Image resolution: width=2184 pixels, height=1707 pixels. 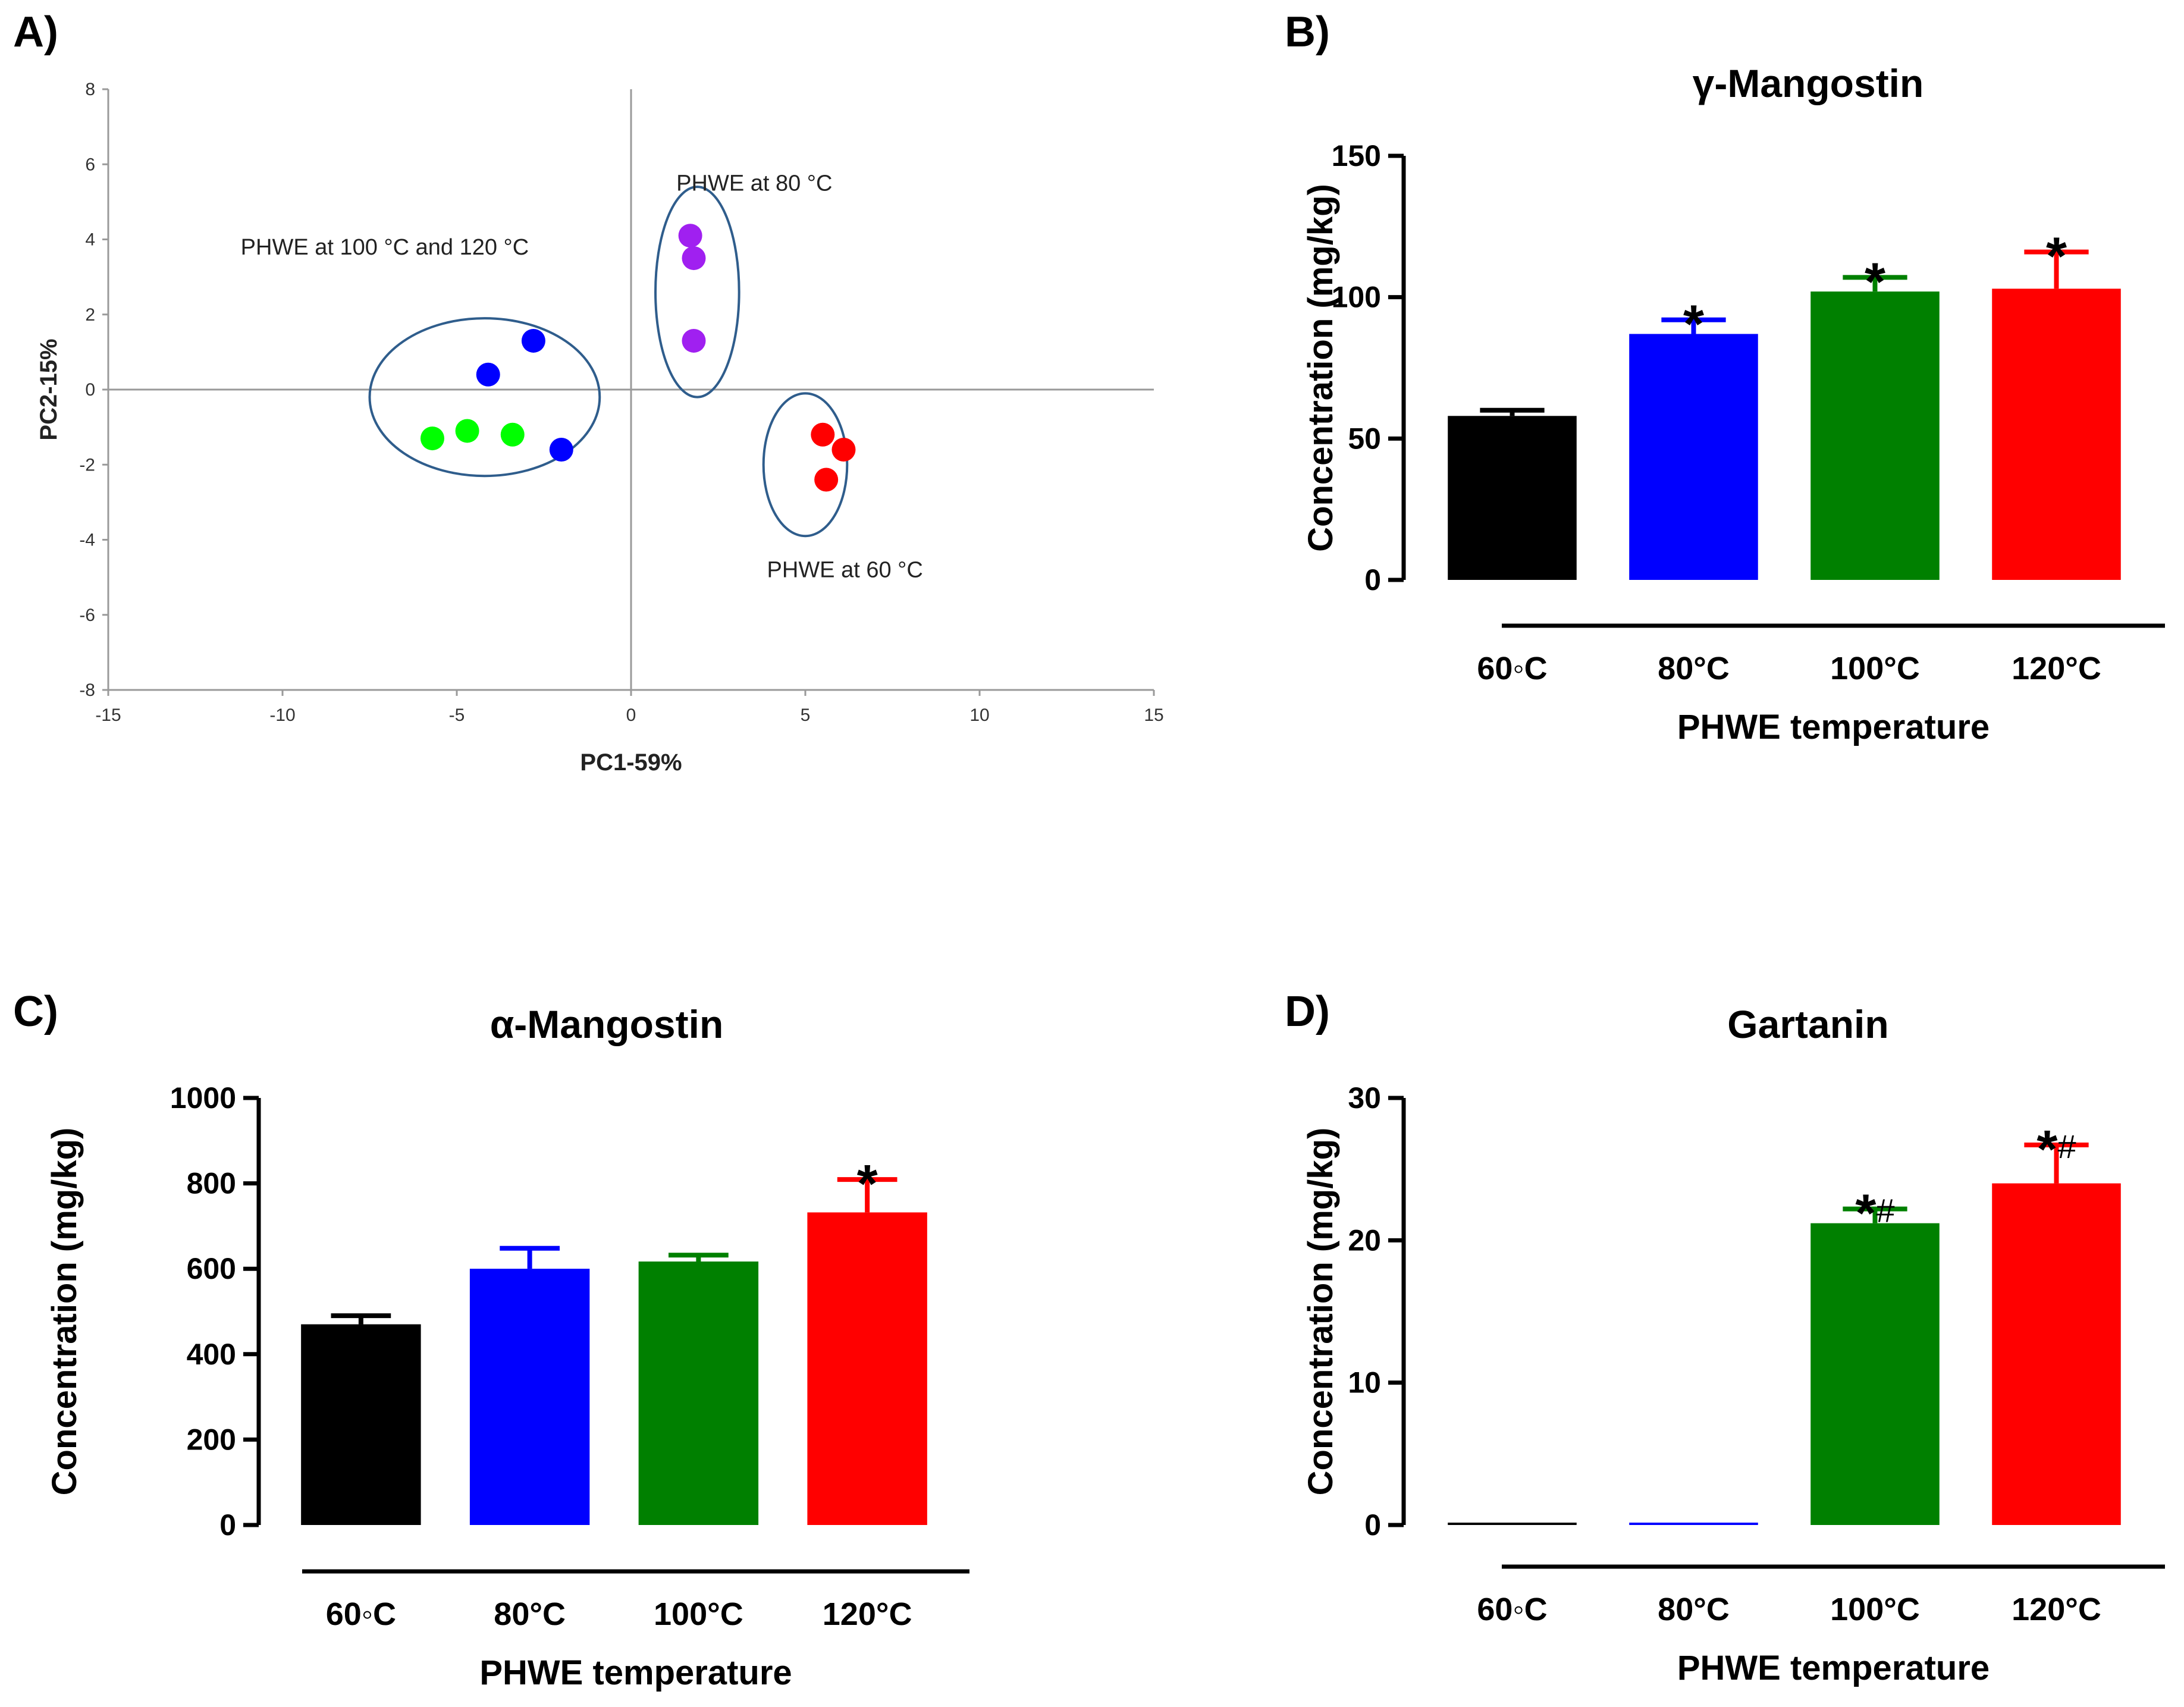 What do you see at coordinates (203, 1098) in the screenshot?
I see `y-tick-label: 1000` at bounding box center [203, 1098].